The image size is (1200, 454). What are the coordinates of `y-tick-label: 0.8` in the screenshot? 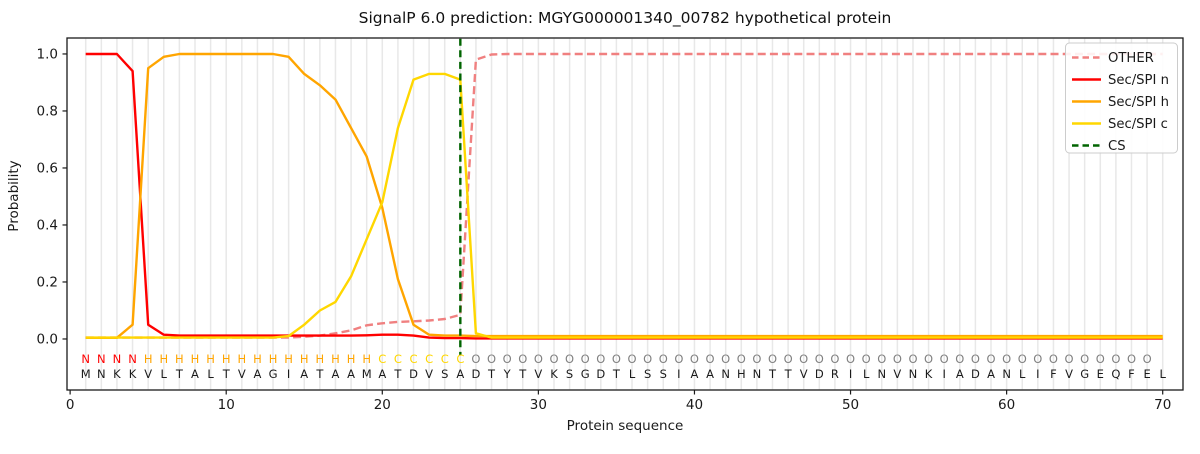 It's located at (47, 111).